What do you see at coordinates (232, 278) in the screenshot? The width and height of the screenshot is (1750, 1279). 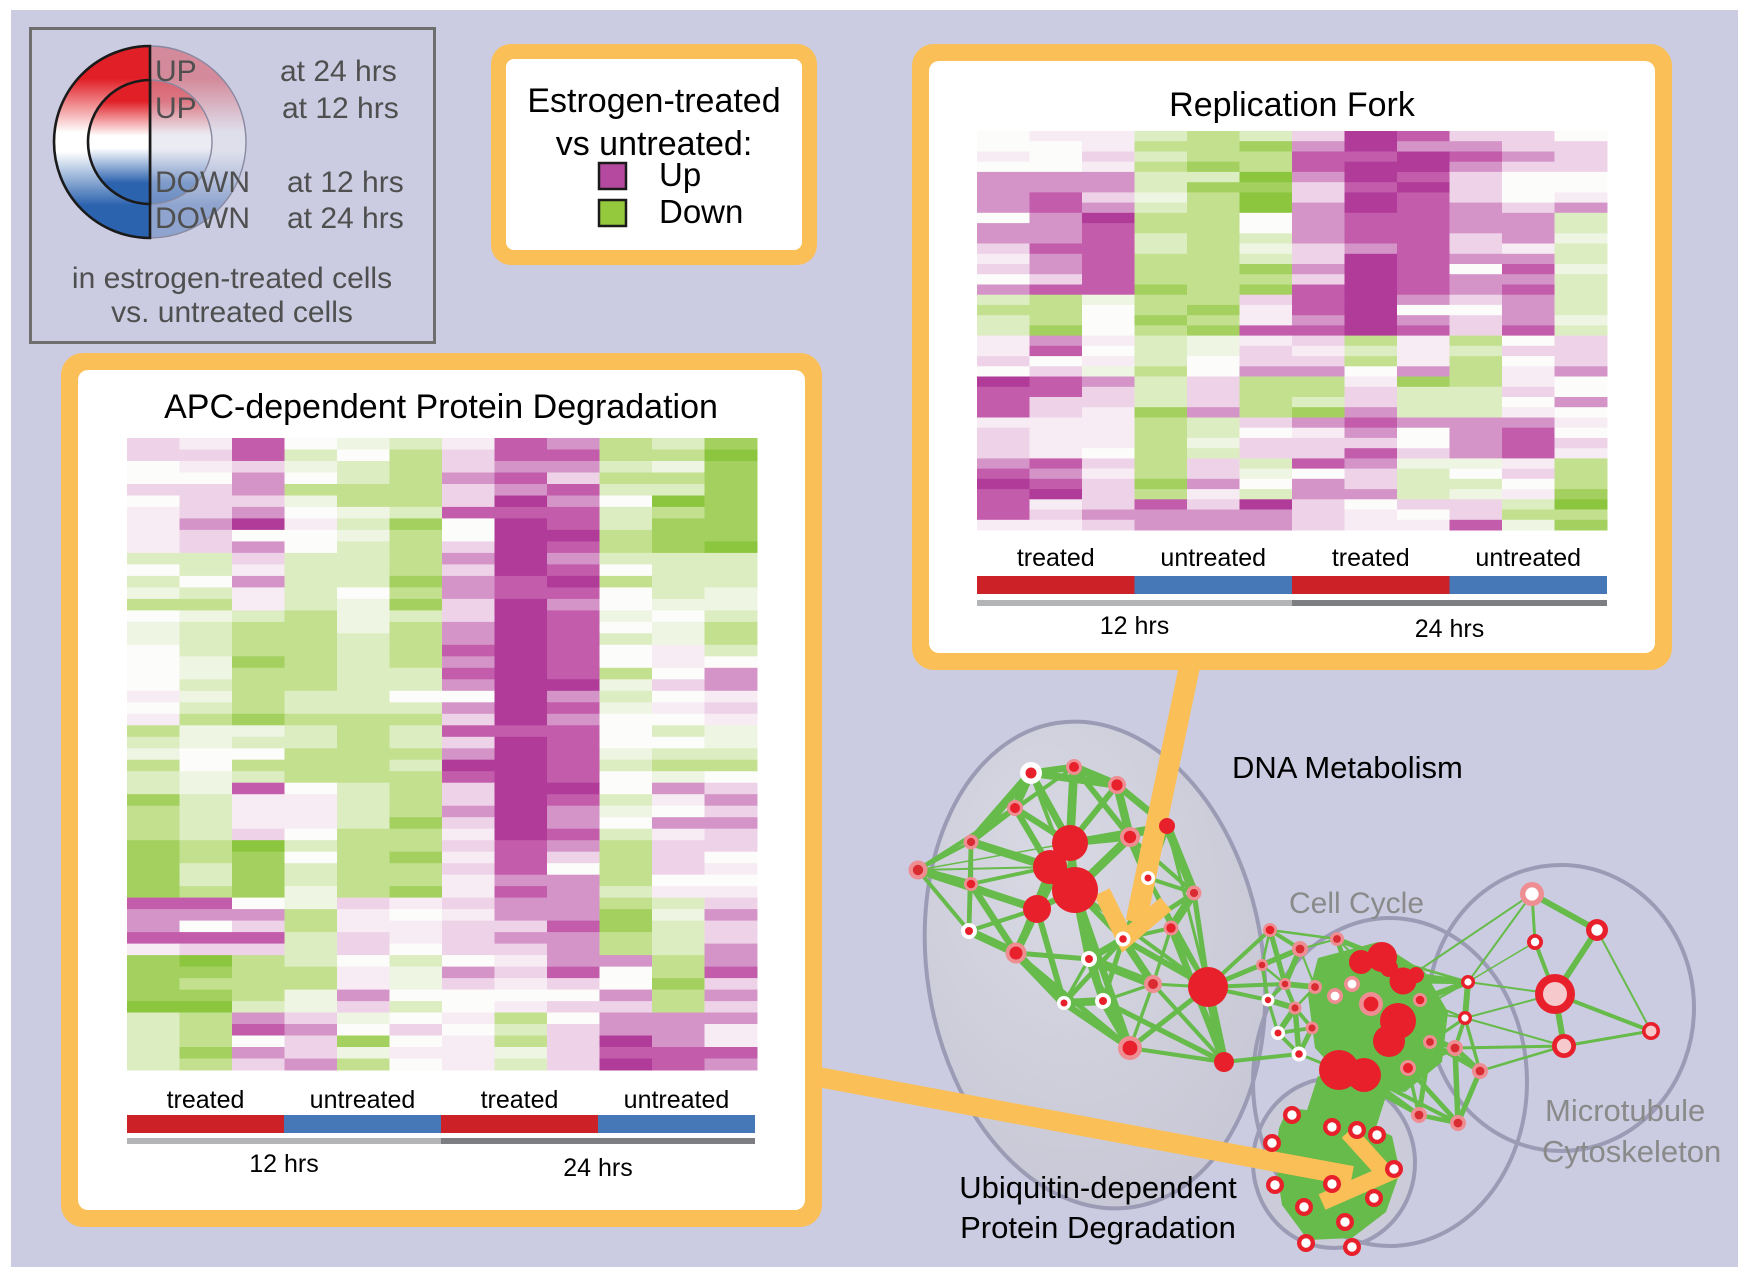 I see `svg-text: in estrogen-treated cells` at bounding box center [232, 278].